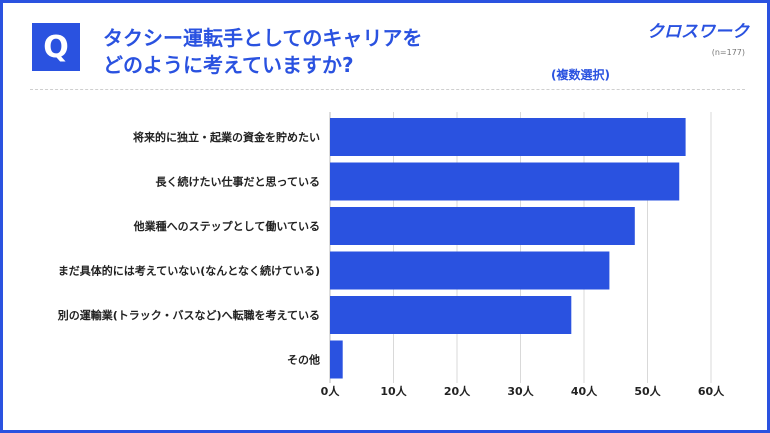 The width and height of the screenshot is (770, 433). What do you see at coordinates (238, 182) in the screenshot?
I see `category-label: 長く続けたい仕事だと思っている` at bounding box center [238, 182].